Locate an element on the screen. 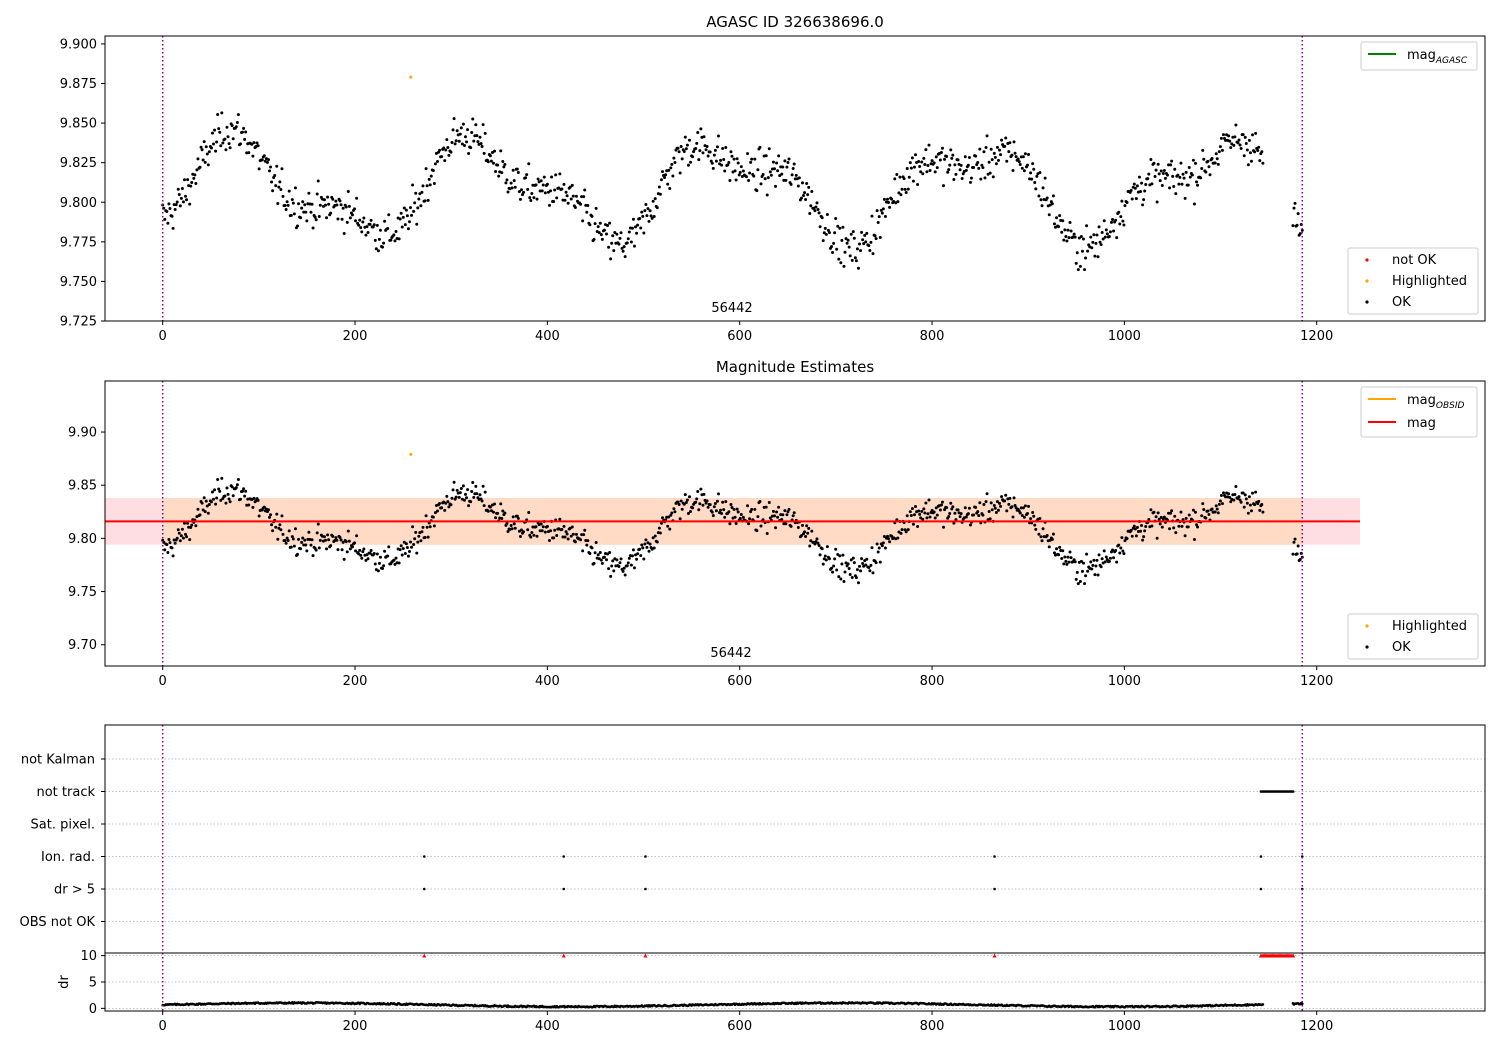  panel1-y-tick-label-4: 9.825 is located at coordinates (78, 163).